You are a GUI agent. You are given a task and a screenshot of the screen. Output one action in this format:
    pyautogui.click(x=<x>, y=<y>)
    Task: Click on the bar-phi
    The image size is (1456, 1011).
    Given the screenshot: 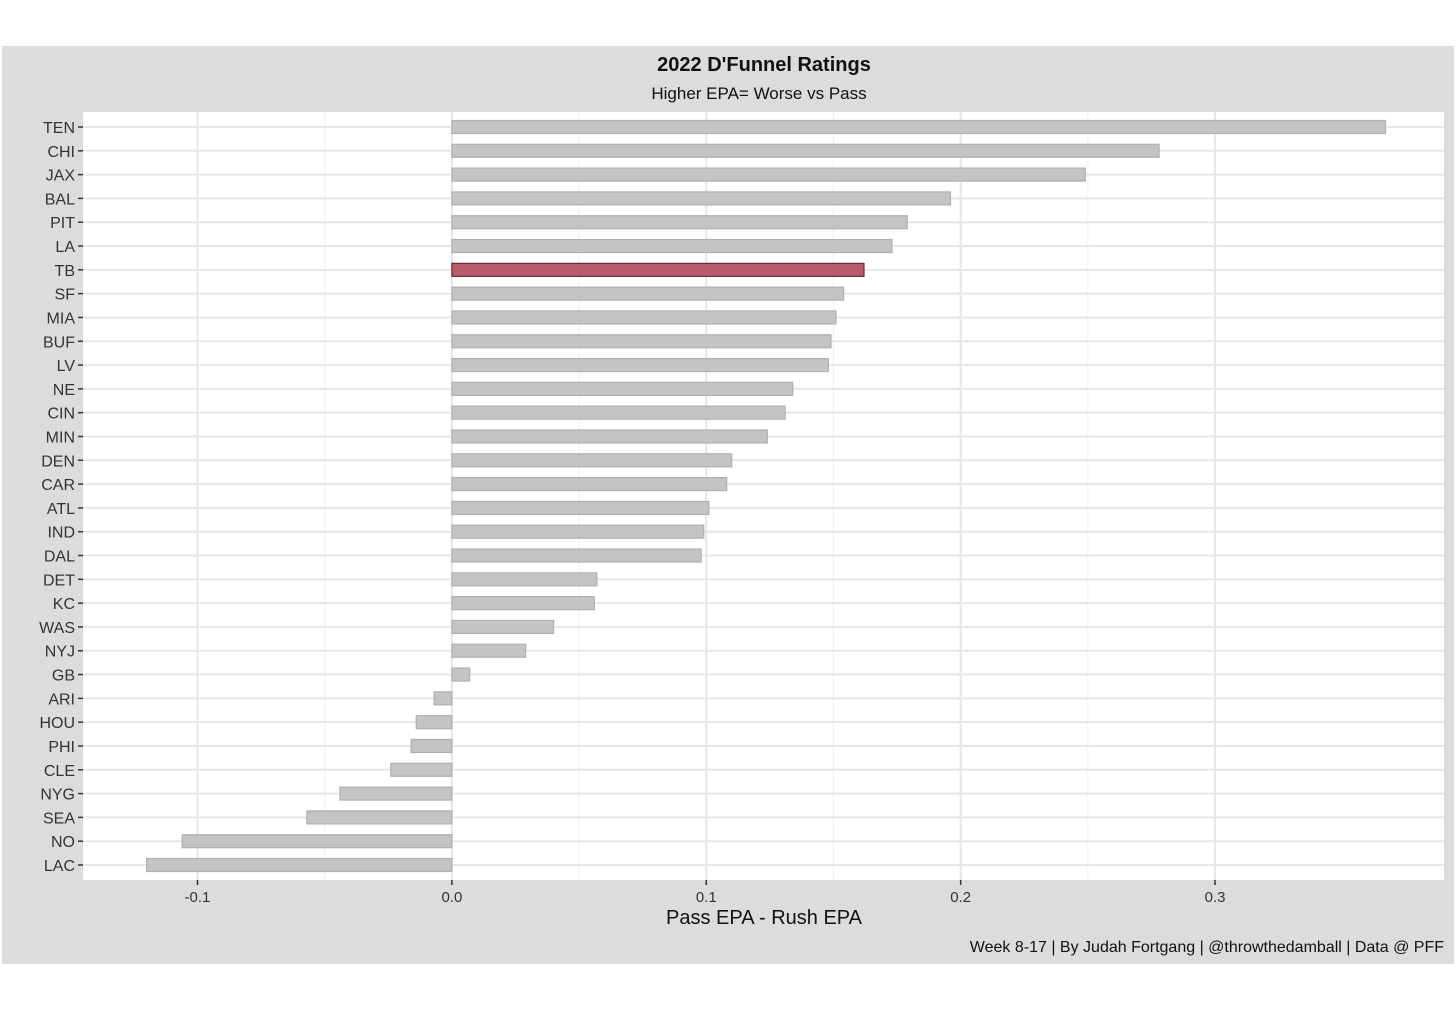 What is the action you would take?
    pyautogui.click(x=431, y=746)
    